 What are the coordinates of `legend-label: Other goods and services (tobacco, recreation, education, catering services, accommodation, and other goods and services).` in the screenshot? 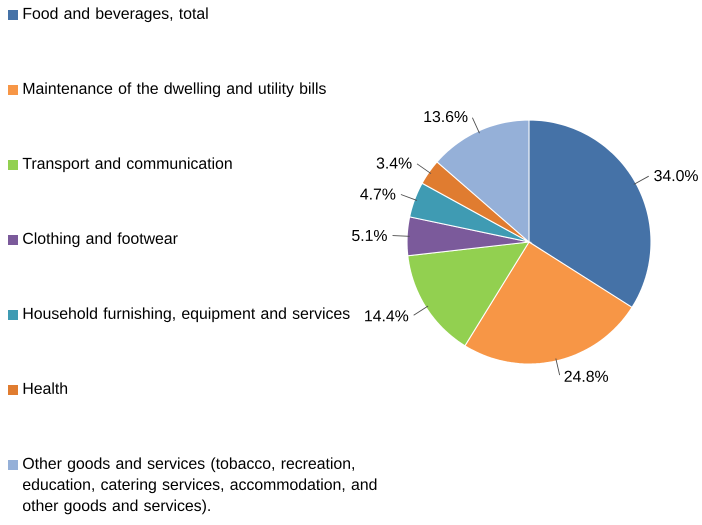 It's located at (199, 485).